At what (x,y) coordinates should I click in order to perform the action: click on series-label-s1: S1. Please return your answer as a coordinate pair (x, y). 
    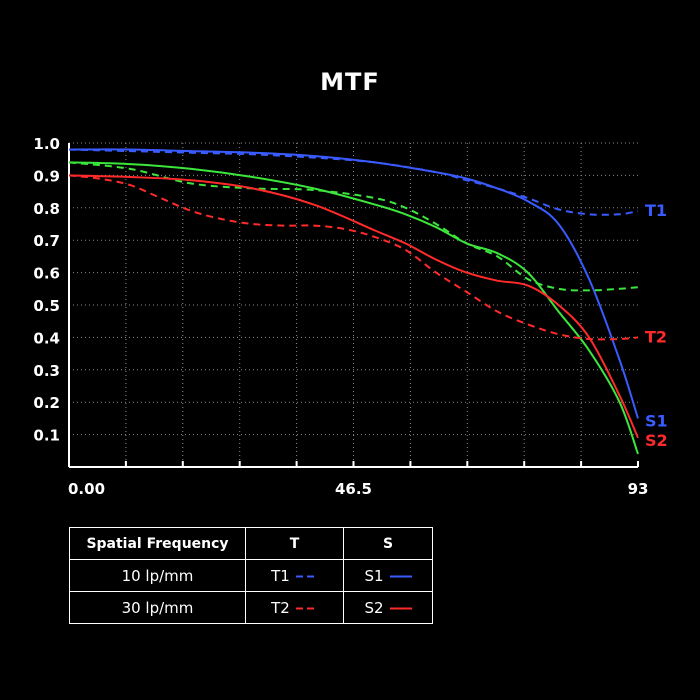
    Looking at the image, I should click on (656, 420).